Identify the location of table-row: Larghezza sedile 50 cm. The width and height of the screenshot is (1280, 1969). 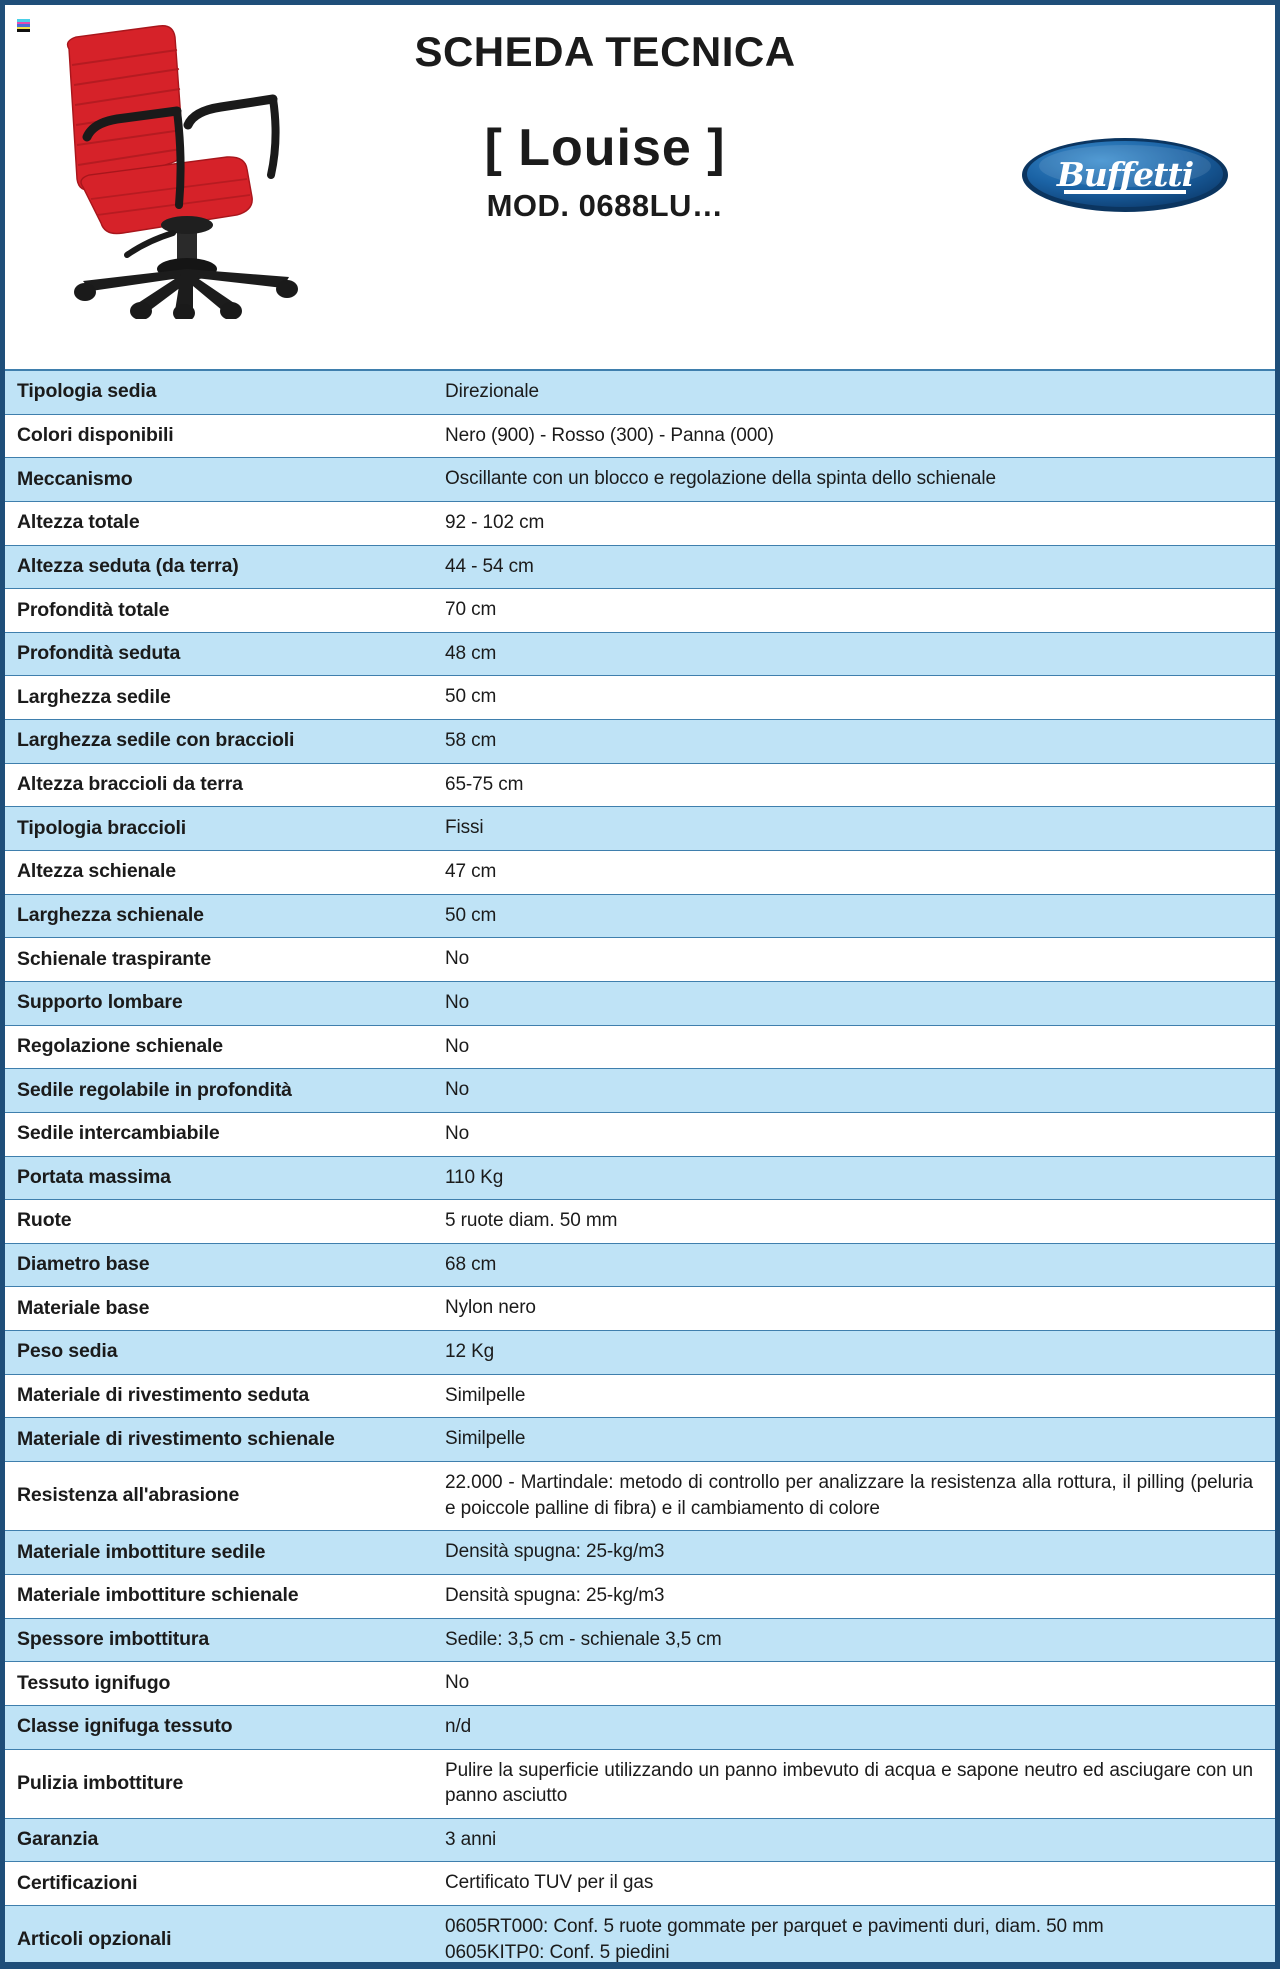
(640, 698).